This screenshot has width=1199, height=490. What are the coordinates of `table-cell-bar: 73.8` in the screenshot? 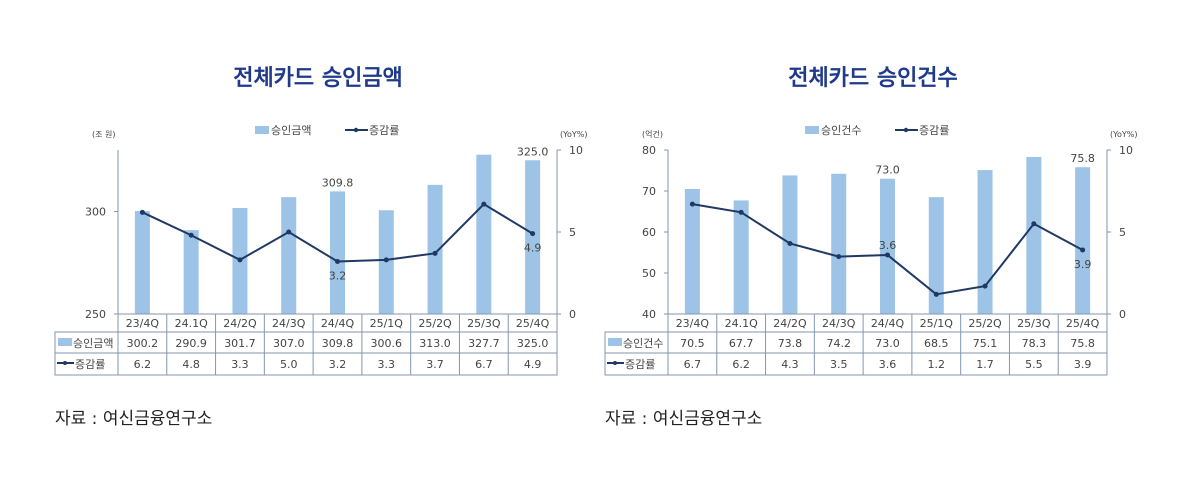 It's located at (790, 343).